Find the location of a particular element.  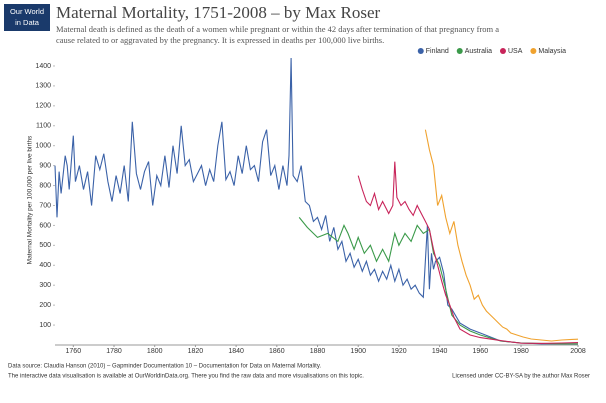

x-tick-label: 1860 is located at coordinates (277, 351).